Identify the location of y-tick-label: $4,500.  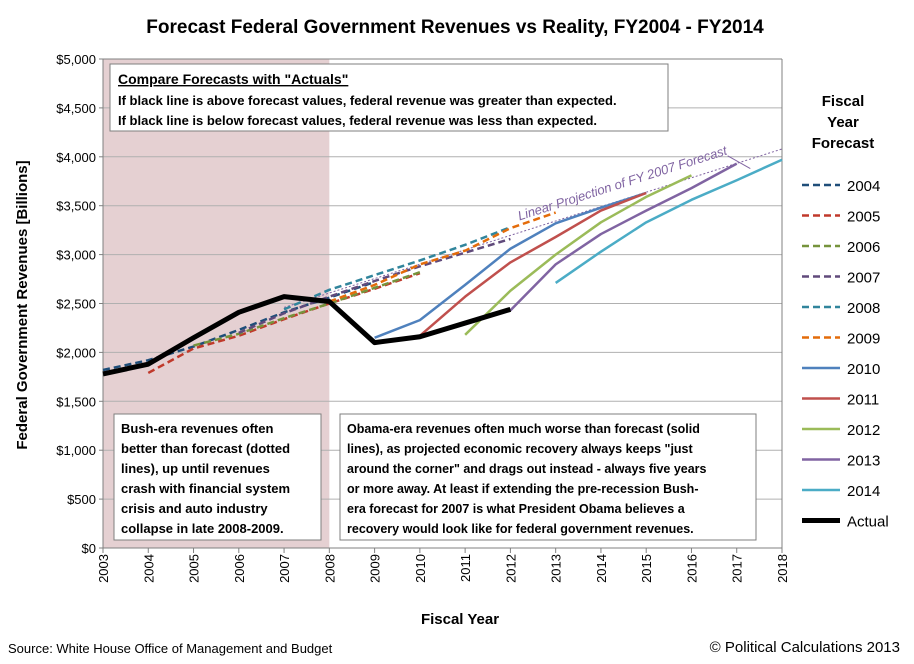
(76, 108).